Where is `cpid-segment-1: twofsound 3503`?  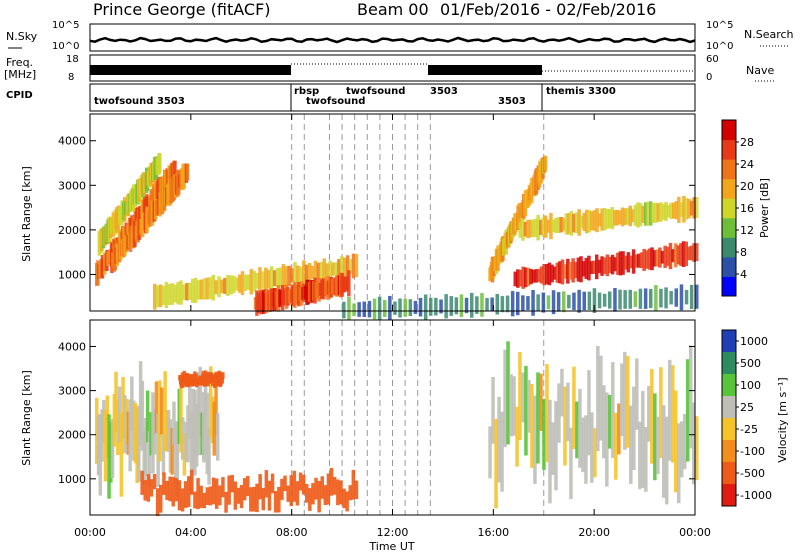 cpid-segment-1: twofsound 3503 is located at coordinates (139, 101).